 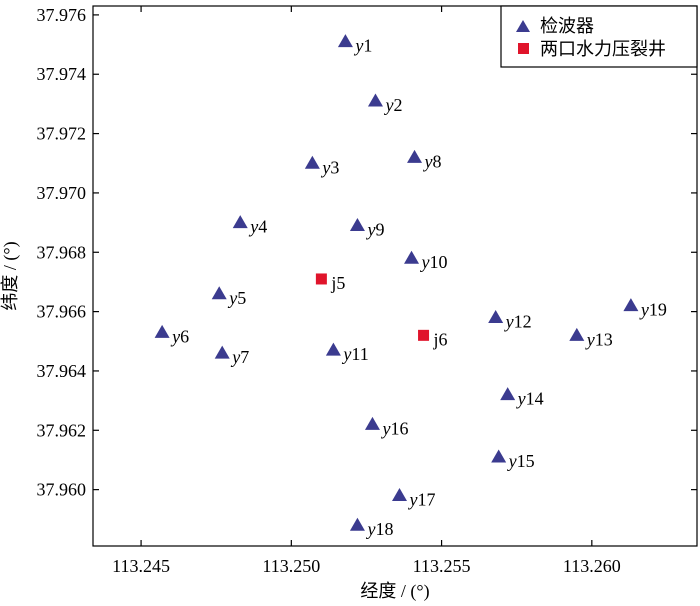 What do you see at coordinates (434, 262) in the screenshot?
I see `point-label-y10: y10` at bounding box center [434, 262].